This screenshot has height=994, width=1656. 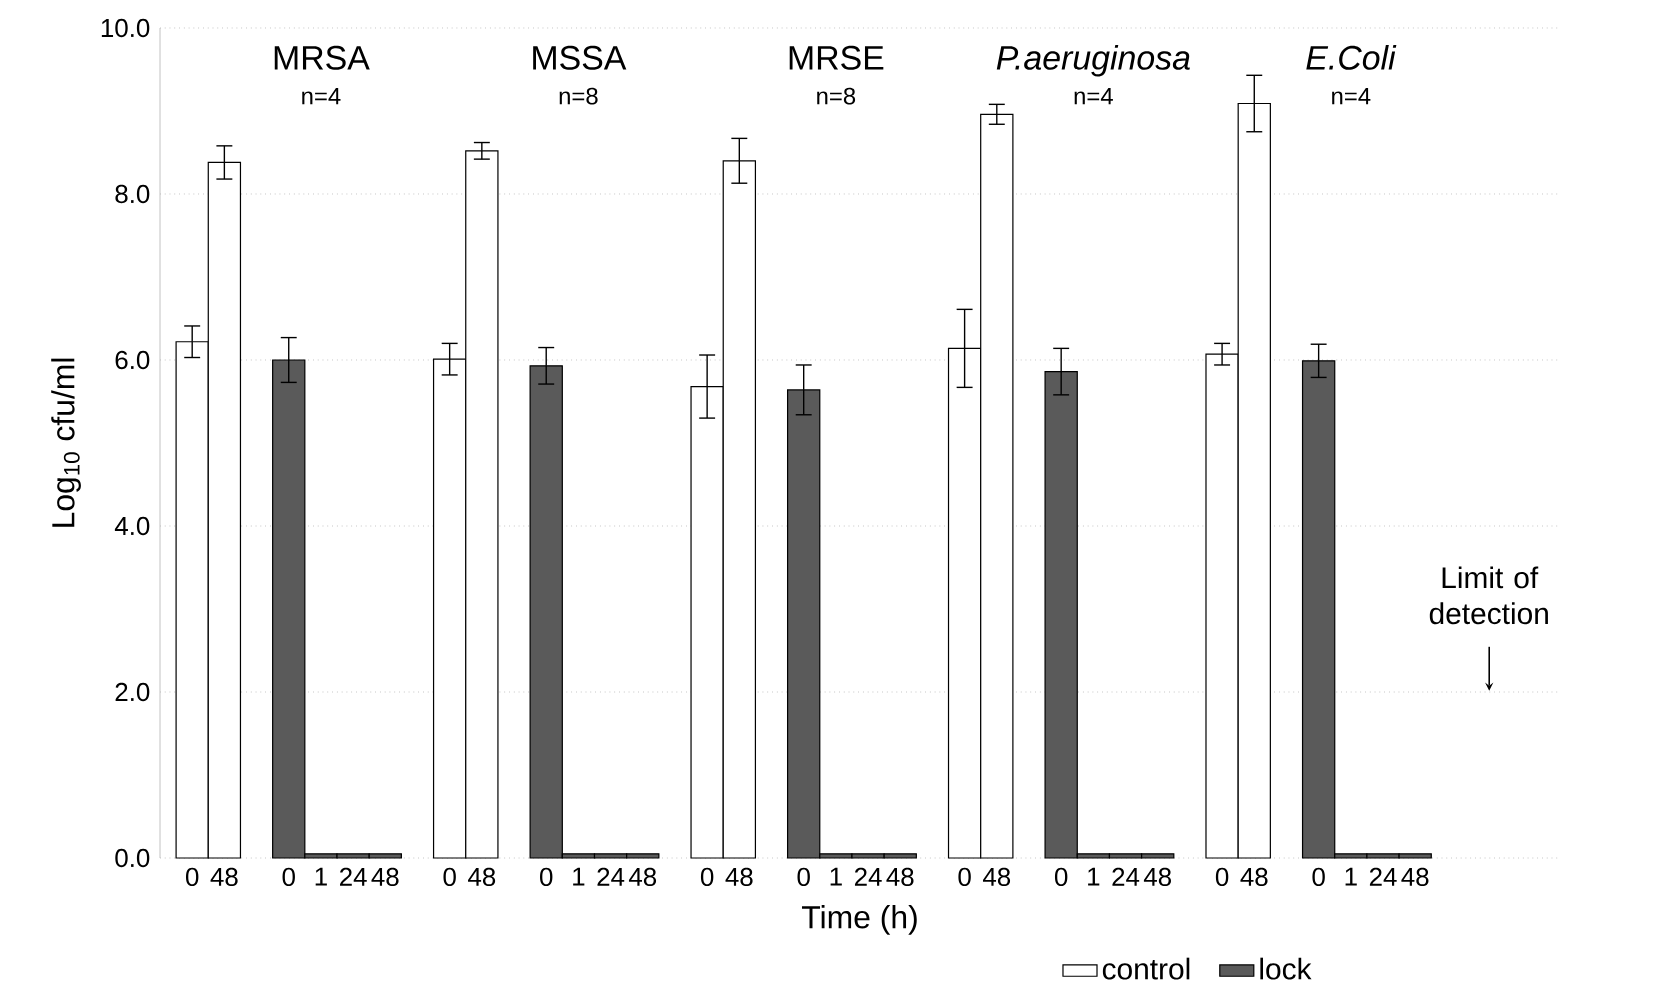 I want to click on y-tick-label: 6.0, so click(x=132, y=360).